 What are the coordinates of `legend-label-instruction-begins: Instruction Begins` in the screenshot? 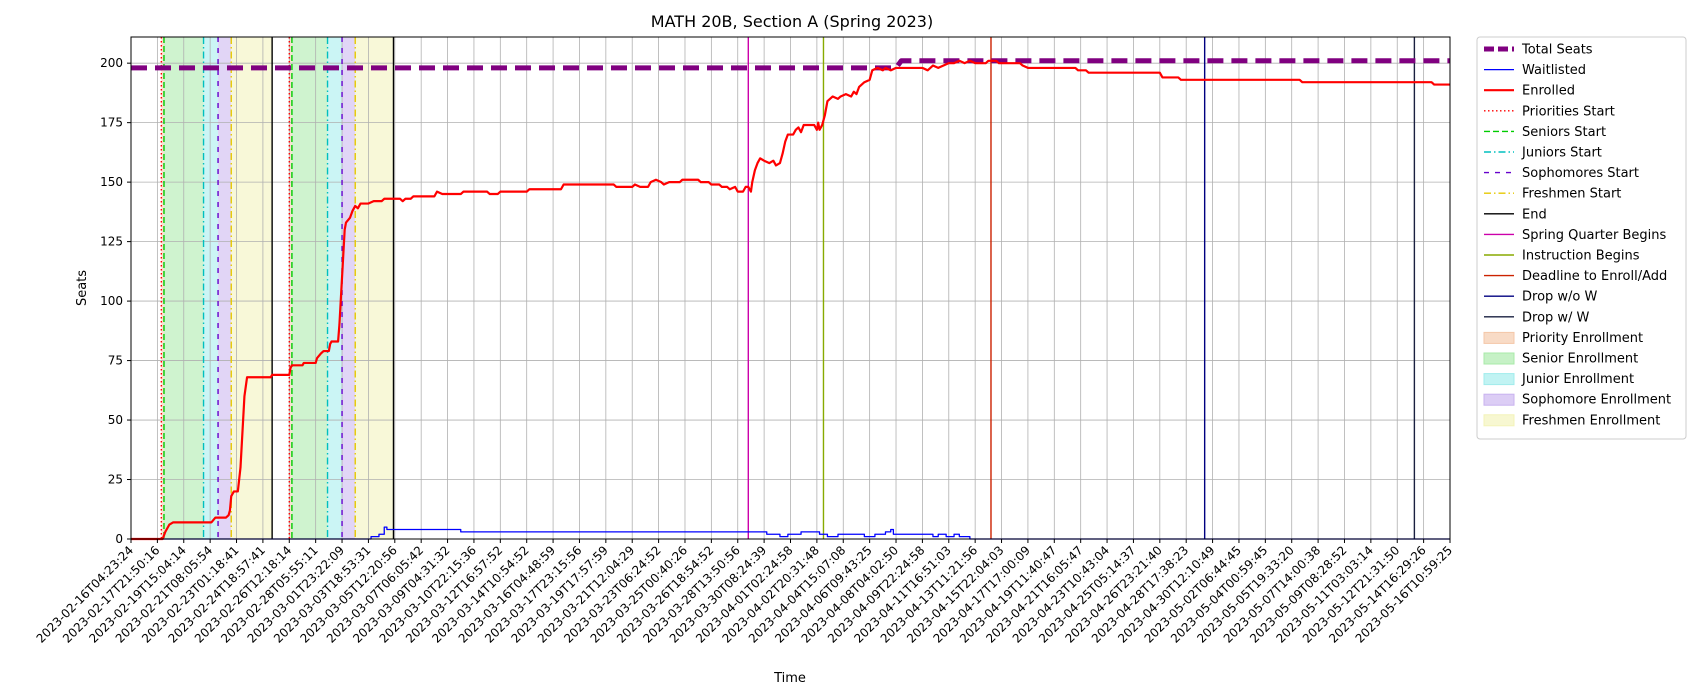 It's located at (1581, 256).